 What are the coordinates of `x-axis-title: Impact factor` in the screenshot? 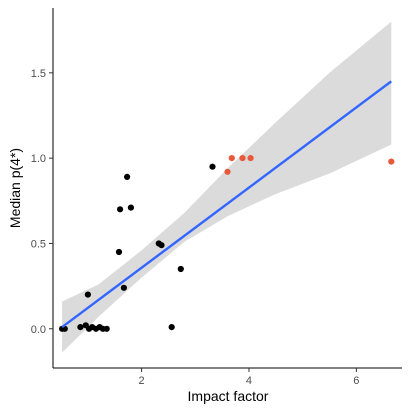 It's located at (228, 396).